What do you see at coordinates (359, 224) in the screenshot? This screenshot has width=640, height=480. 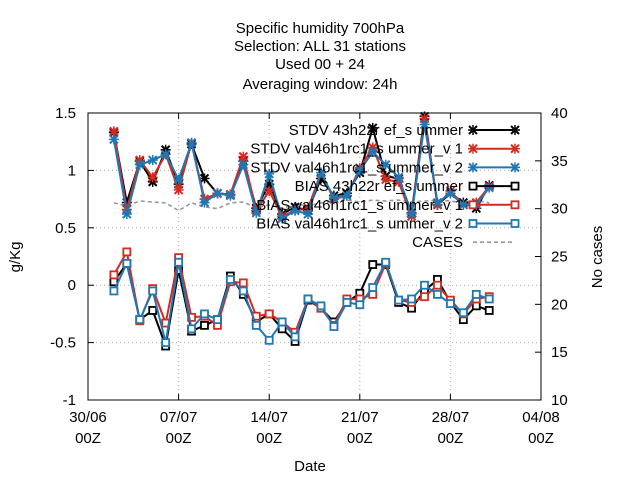 I see `legend-label-5: BIAS val46h1rc1_s ummer_v 2` at bounding box center [359, 224].